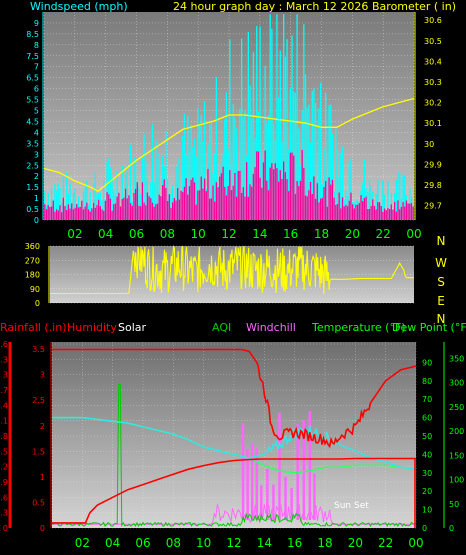  I want to click on baro-tick-label: 30.4, so click(433, 61).